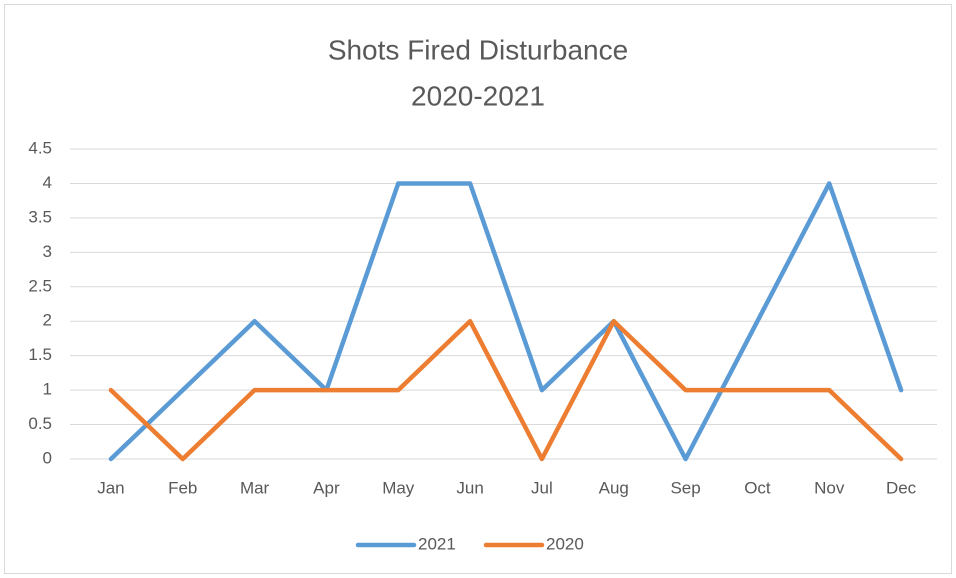 The height and width of the screenshot is (578, 956). What do you see at coordinates (47, 389) in the screenshot?
I see `y-tick-label: 1` at bounding box center [47, 389].